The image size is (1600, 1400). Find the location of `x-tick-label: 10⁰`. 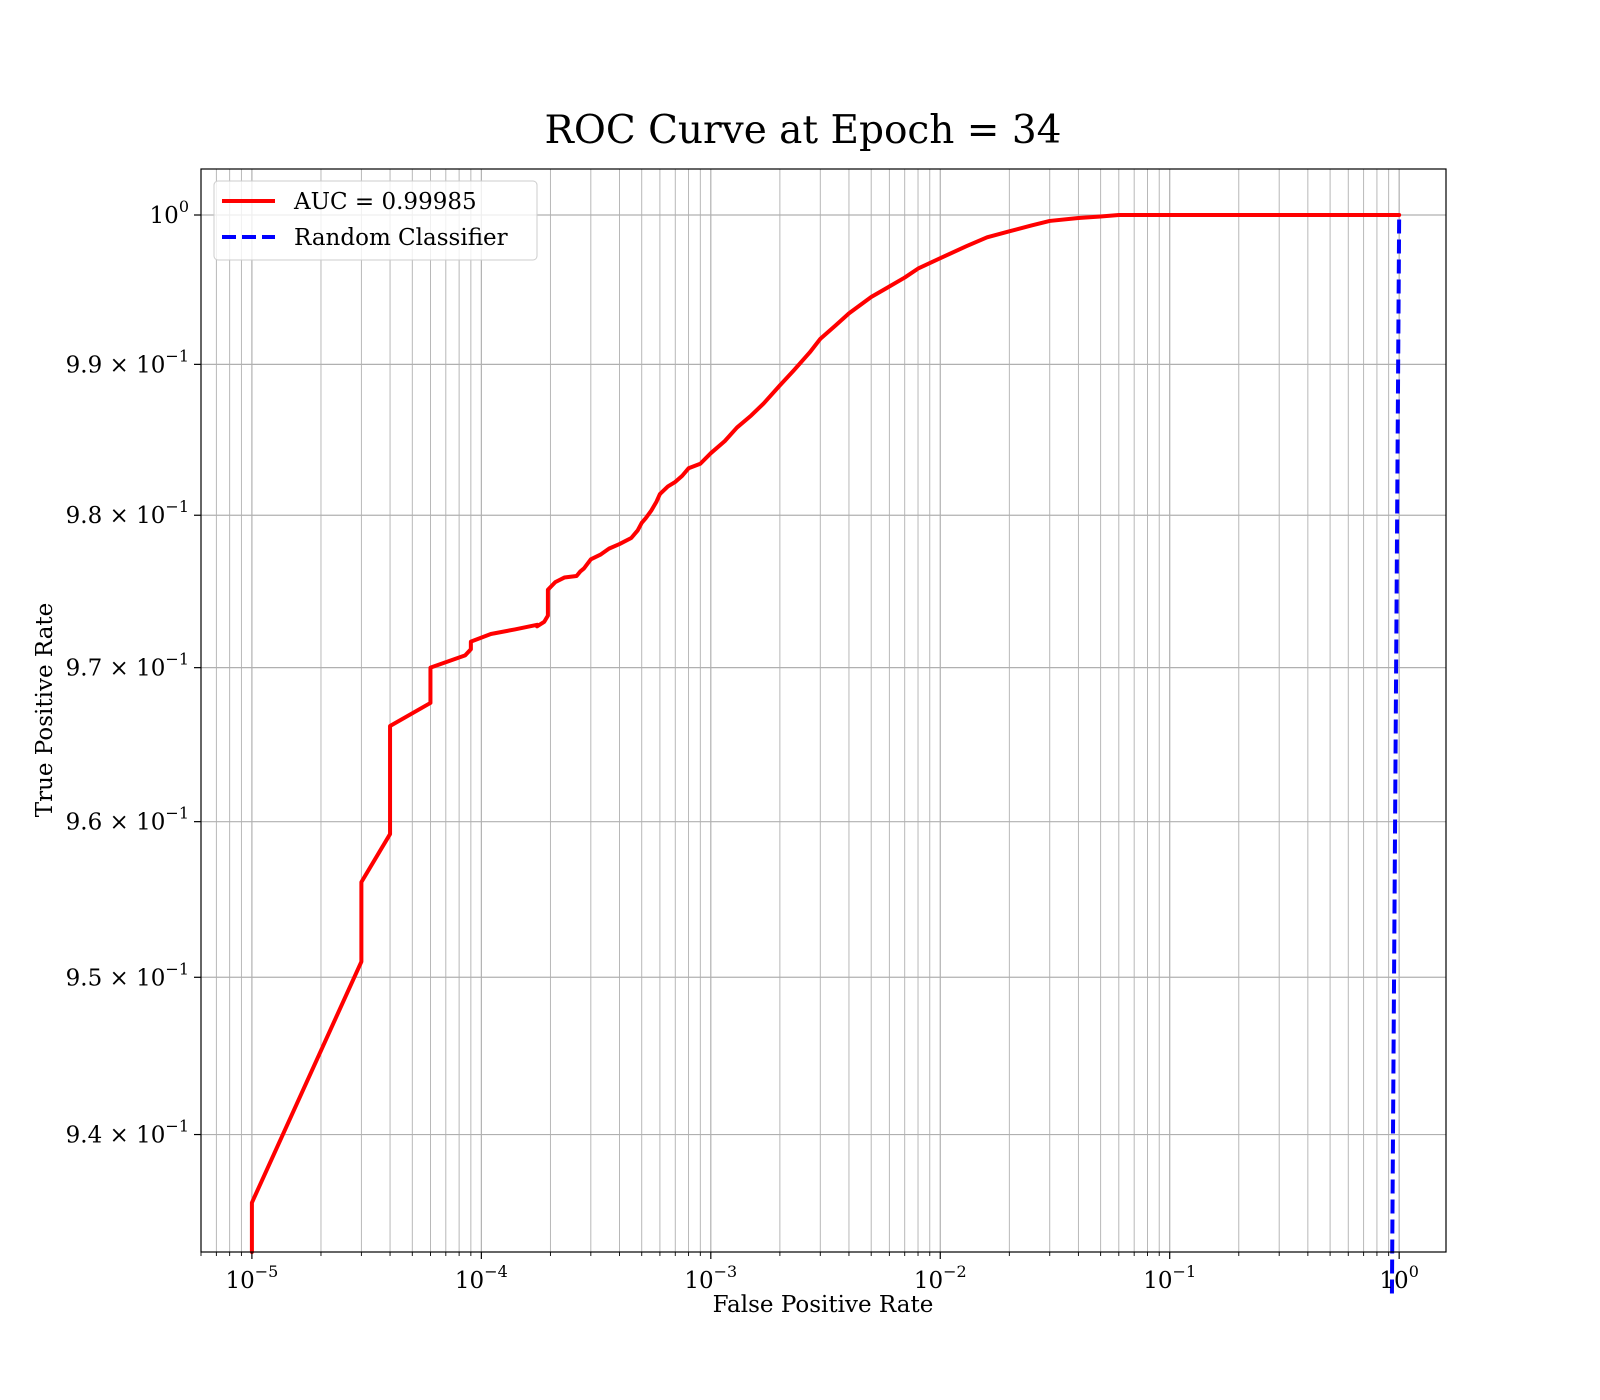

x-tick-label: 10⁰ is located at coordinates (1398, 1278).